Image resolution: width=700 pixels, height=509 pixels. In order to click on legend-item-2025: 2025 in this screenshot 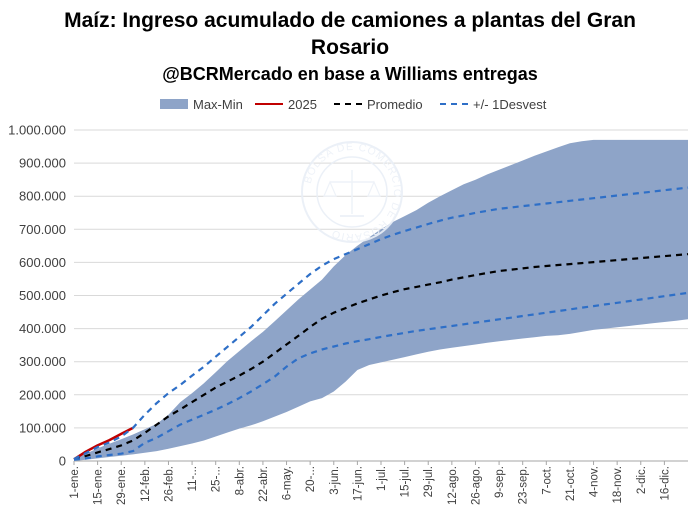, I will do `click(286, 104)`.